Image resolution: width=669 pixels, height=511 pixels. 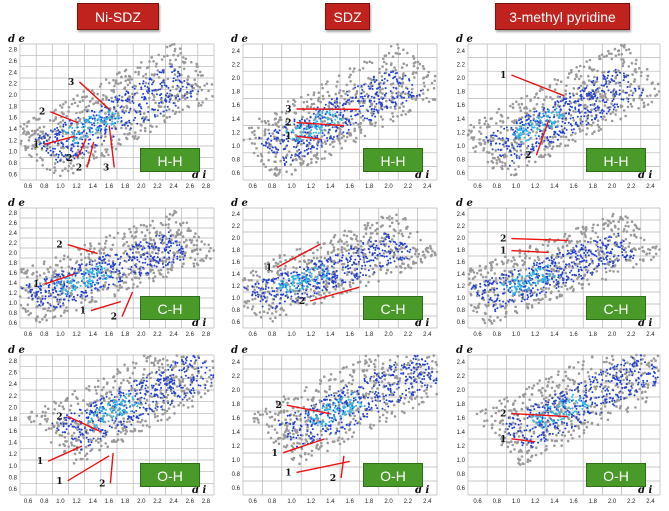 I want to click on marker-label: 2, so click(x=69, y=159).